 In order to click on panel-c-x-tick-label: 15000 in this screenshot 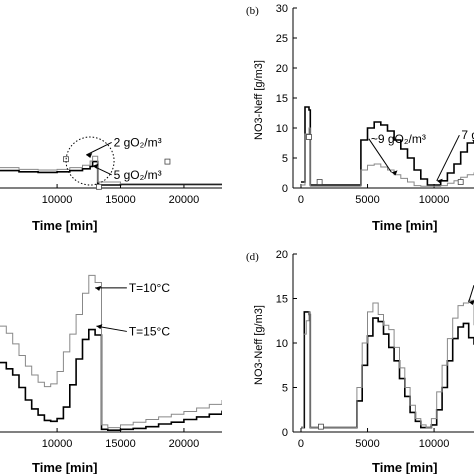, I will do `click(120, 444)`.